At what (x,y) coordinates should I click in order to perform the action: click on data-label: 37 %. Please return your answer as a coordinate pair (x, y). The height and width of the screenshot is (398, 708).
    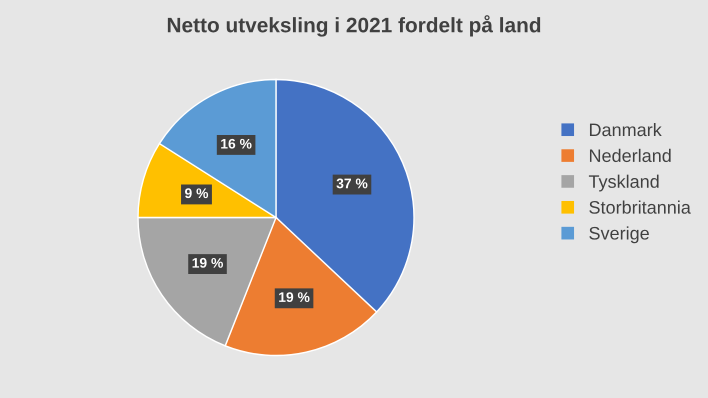
    Looking at the image, I should click on (352, 183).